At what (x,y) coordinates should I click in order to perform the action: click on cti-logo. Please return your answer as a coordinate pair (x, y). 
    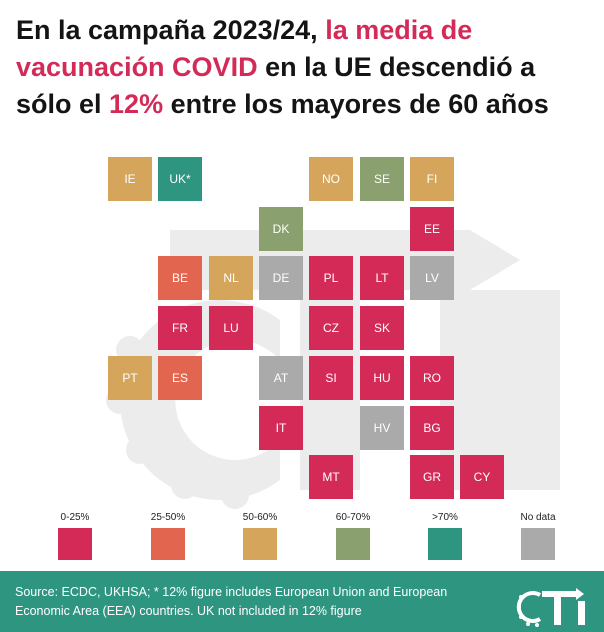
    Looking at the image, I should click on (550, 607).